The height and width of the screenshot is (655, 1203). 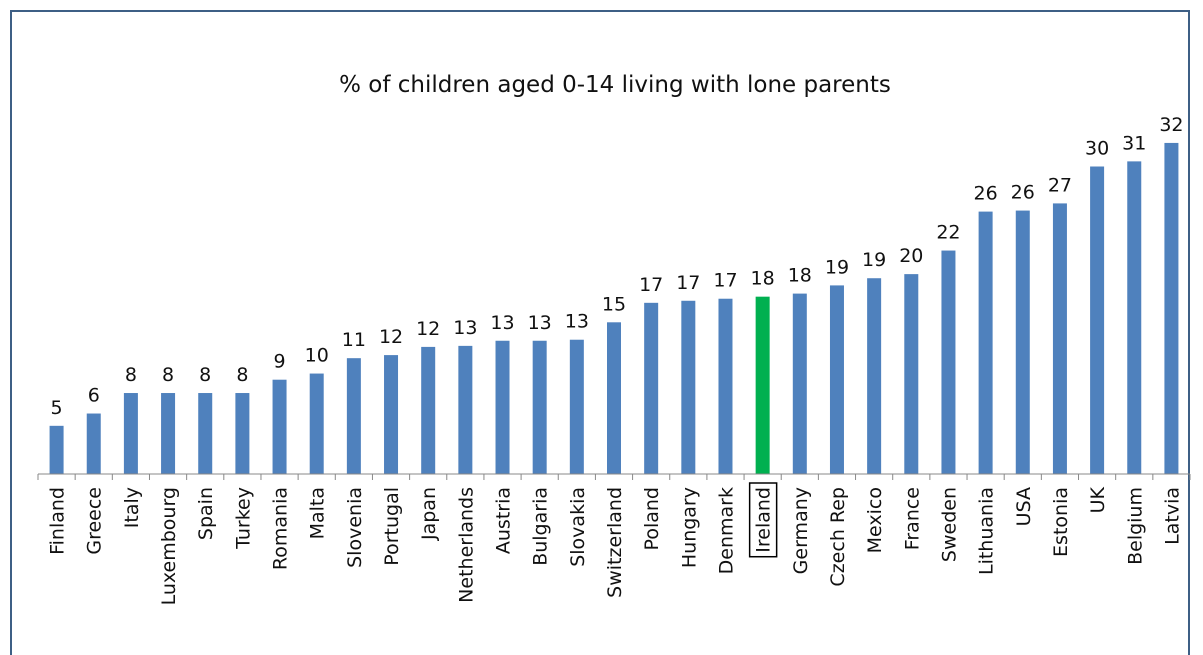 I want to click on category-label-slovakia: Slovakia, so click(x=578, y=527).